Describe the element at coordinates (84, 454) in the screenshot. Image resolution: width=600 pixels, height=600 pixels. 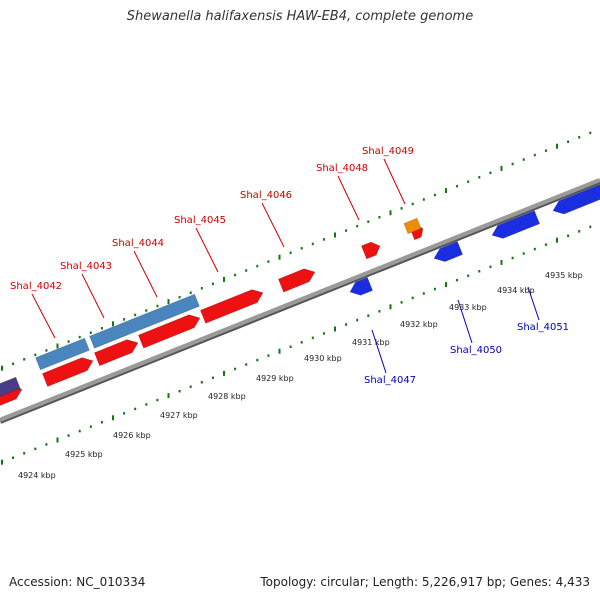
I see `kbp-label: 4925 kbp` at that location.